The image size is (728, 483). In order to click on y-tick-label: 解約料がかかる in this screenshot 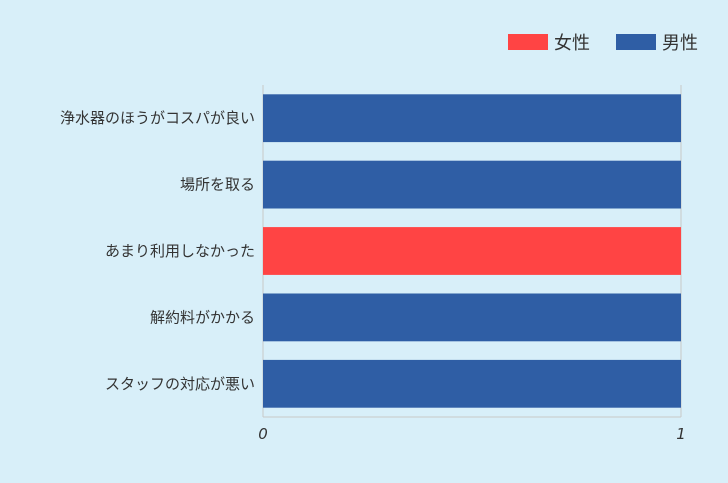, I will do `click(202, 317)`.